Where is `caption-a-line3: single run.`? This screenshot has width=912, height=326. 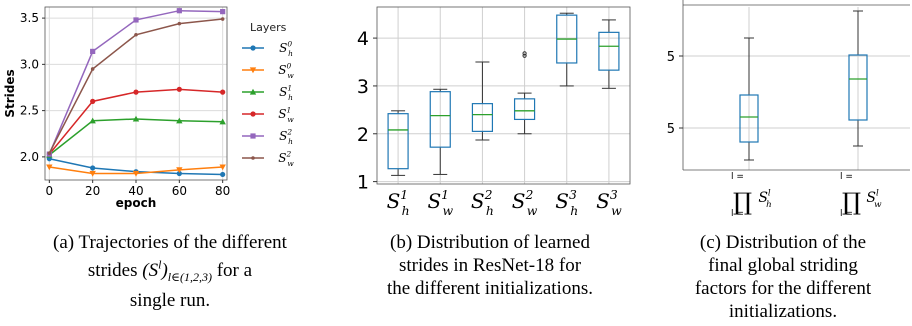
caption-a-line3: single run. is located at coordinates (170, 301).